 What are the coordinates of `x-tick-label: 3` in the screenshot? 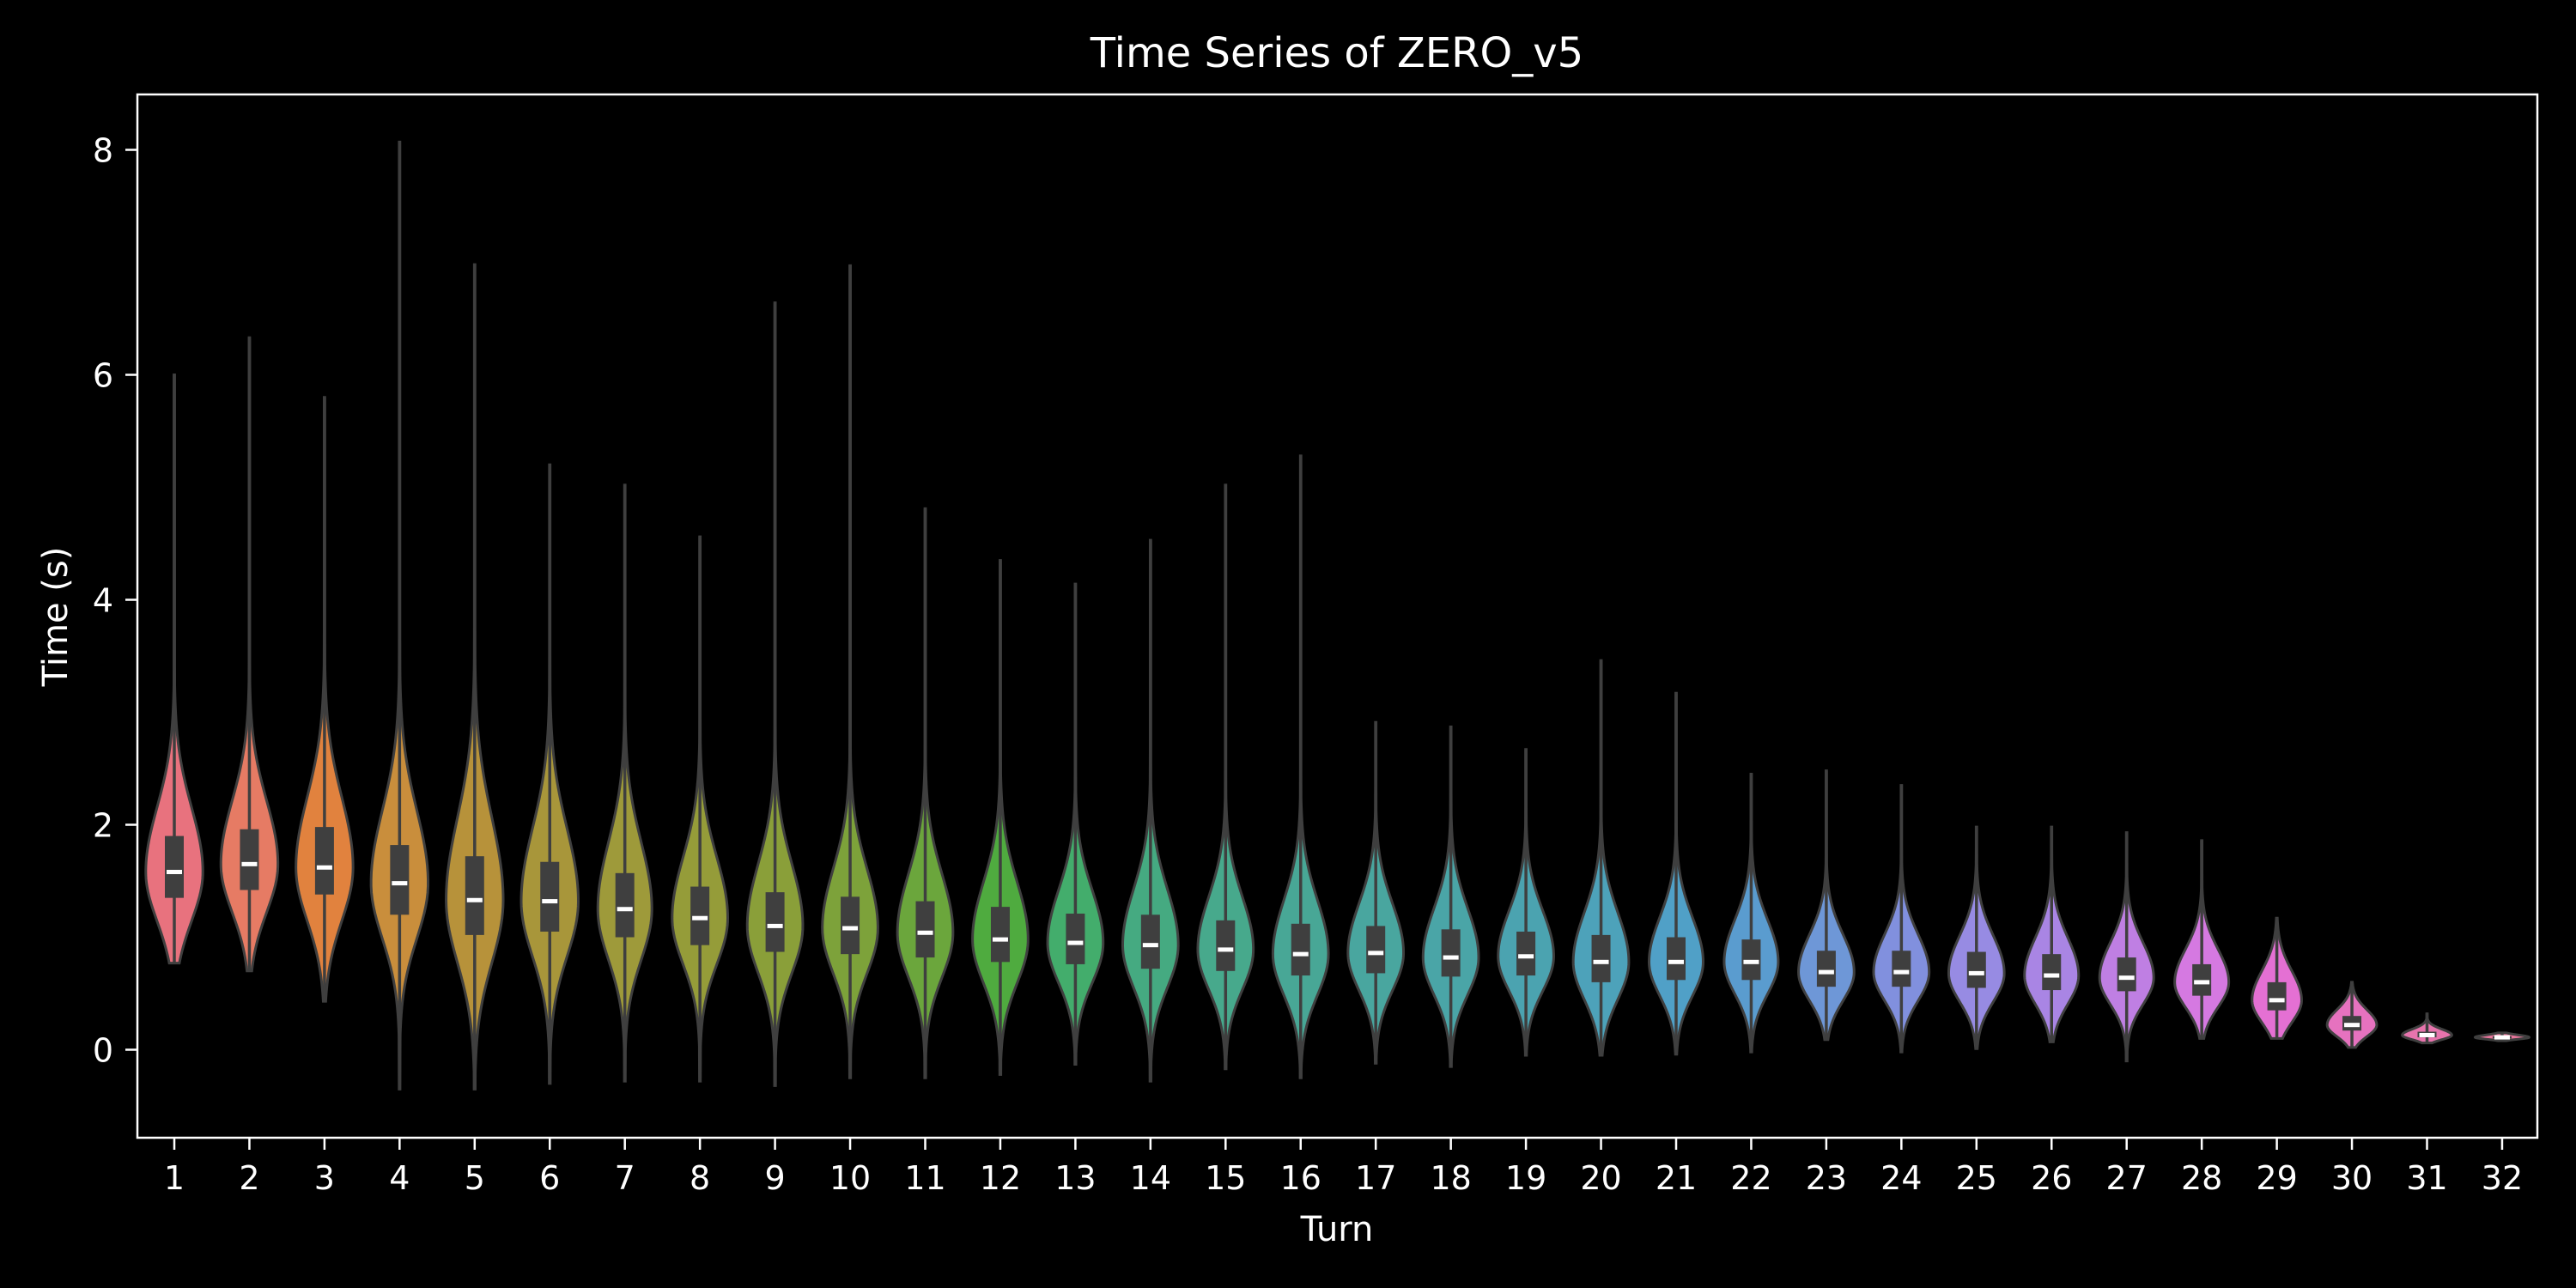 It's located at (324, 1178).